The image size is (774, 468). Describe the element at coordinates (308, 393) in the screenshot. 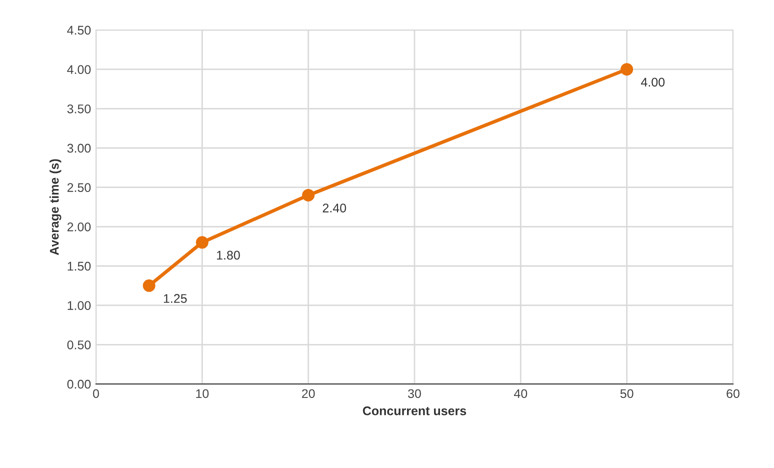

I see `x-tick-label: 20` at that location.